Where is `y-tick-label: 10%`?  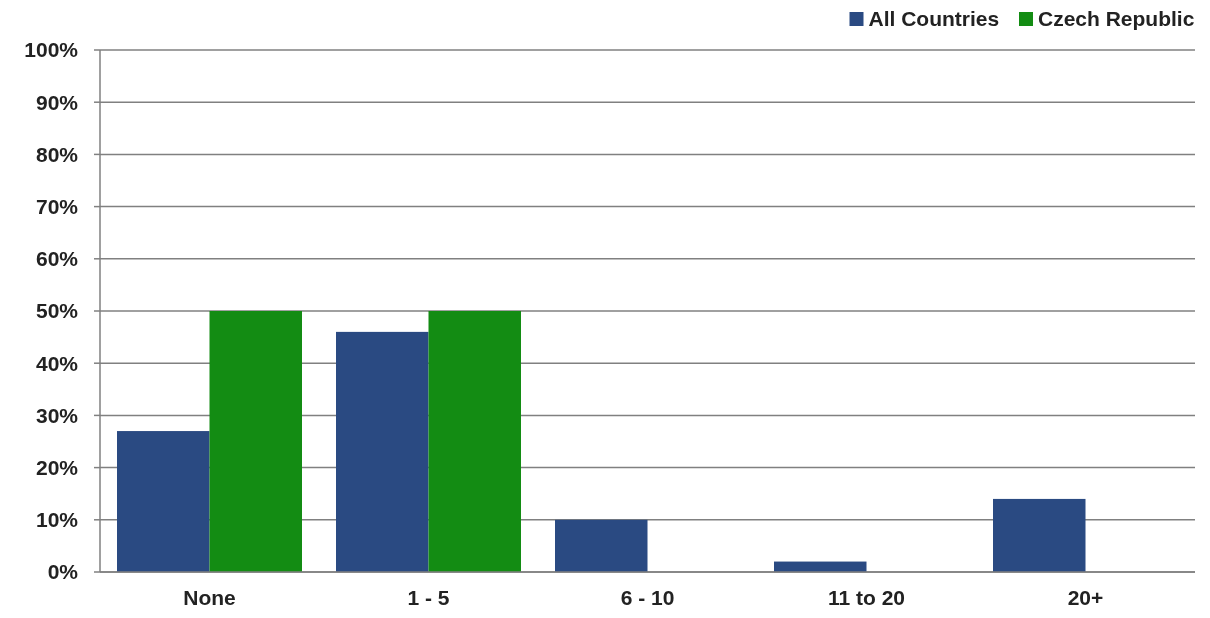
y-tick-label: 10% is located at coordinates (57, 520).